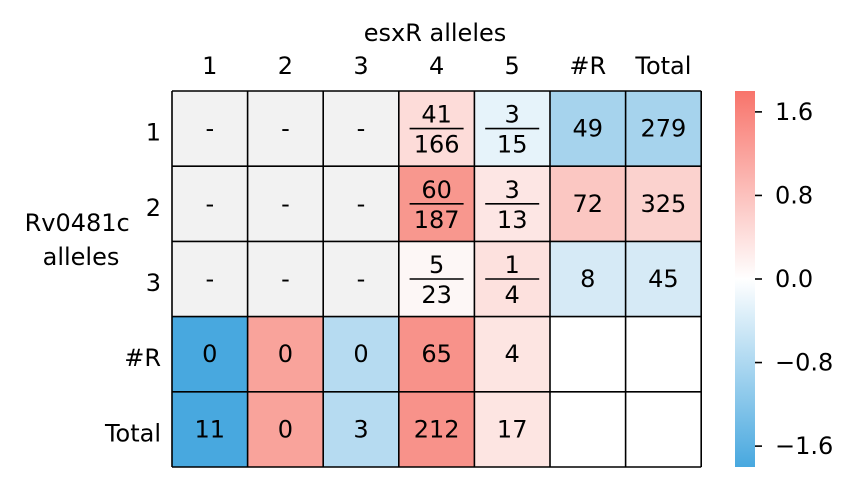  Describe the element at coordinates (209, 66) in the screenshot. I see `column-label: 1` at that location.